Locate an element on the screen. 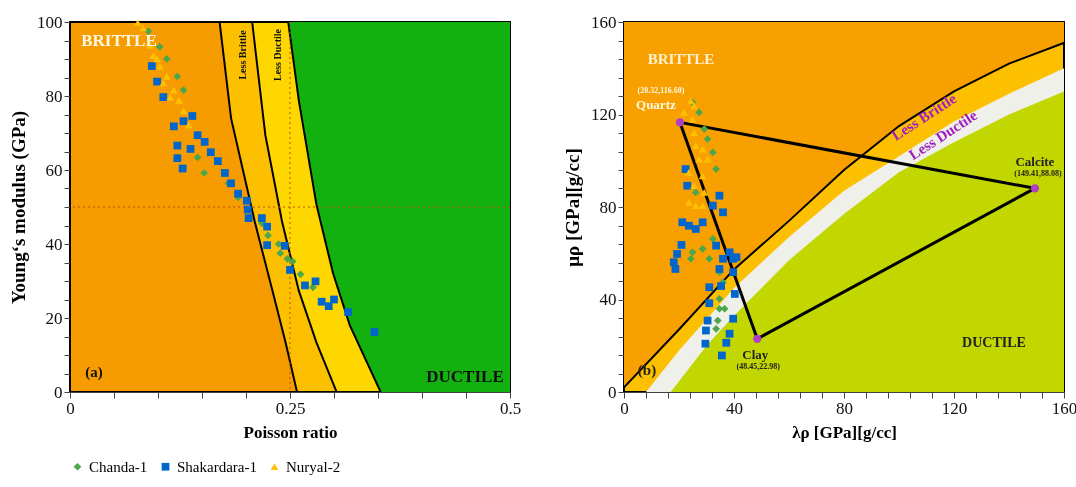 The image size is (1076, 487). annotation: Less Ductile is located at coordinates (277, 54).